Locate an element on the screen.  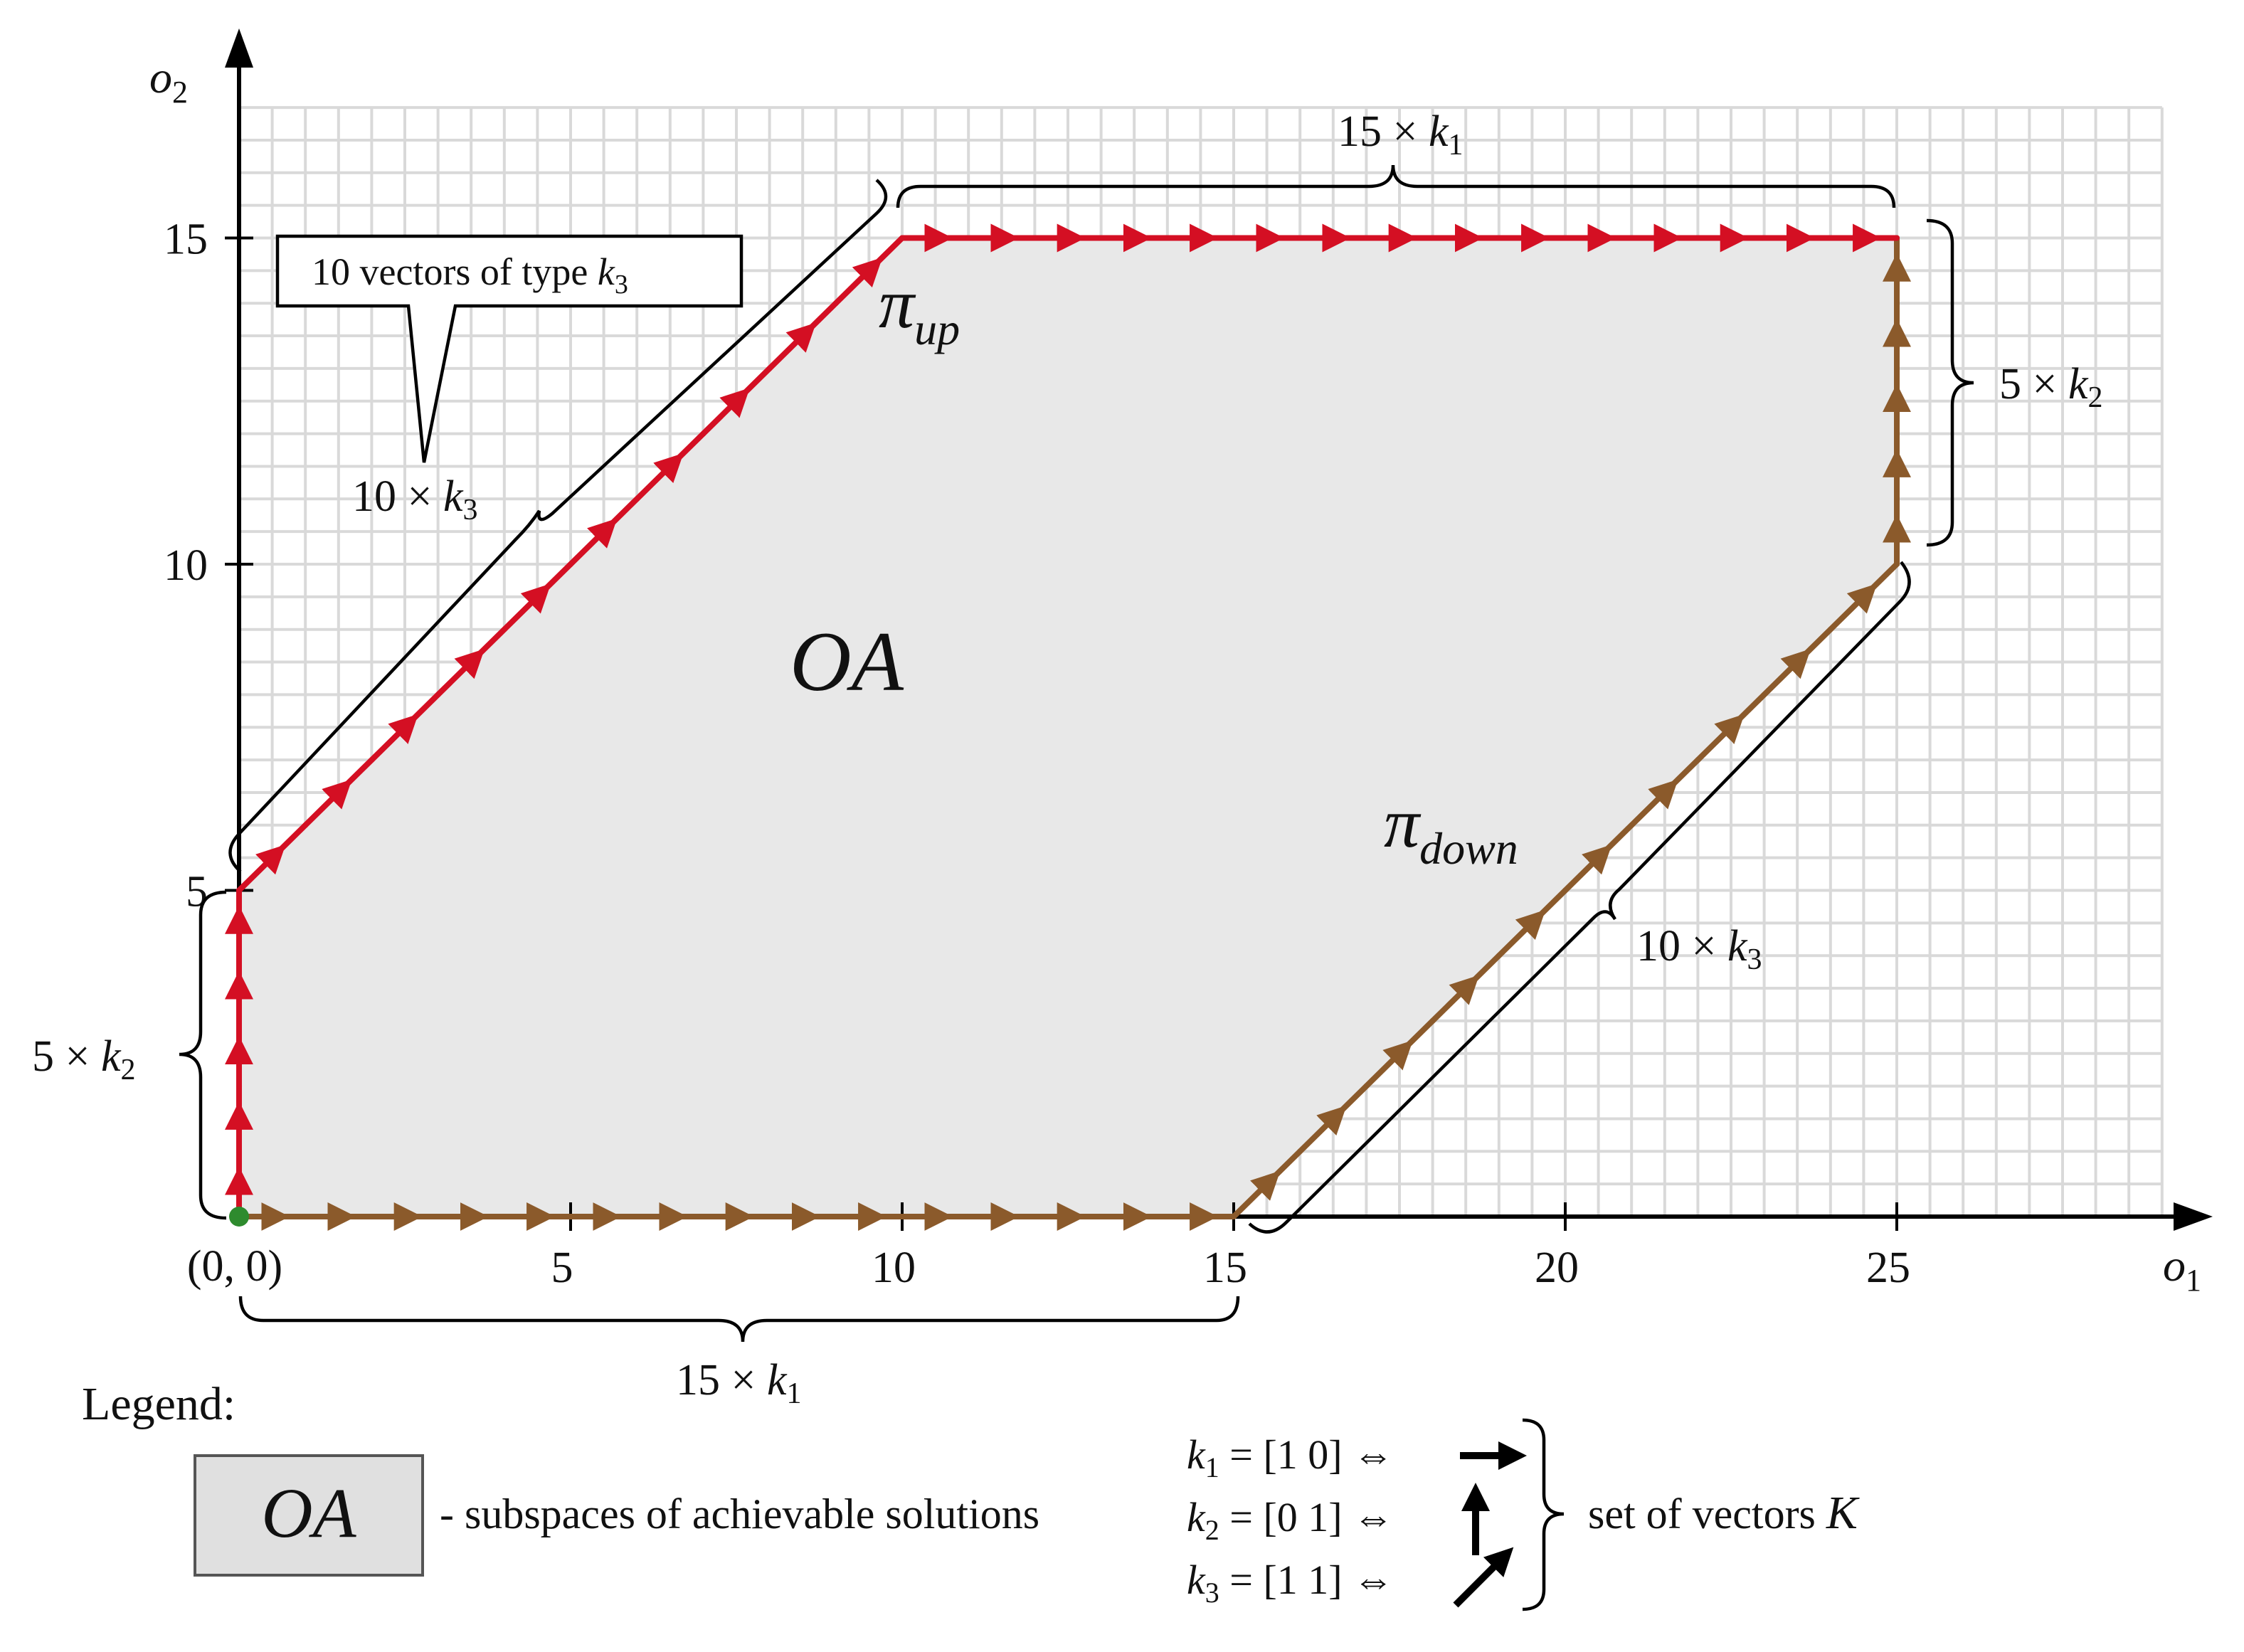
legend-title: Legend: is located at coordinates (158, 1404).